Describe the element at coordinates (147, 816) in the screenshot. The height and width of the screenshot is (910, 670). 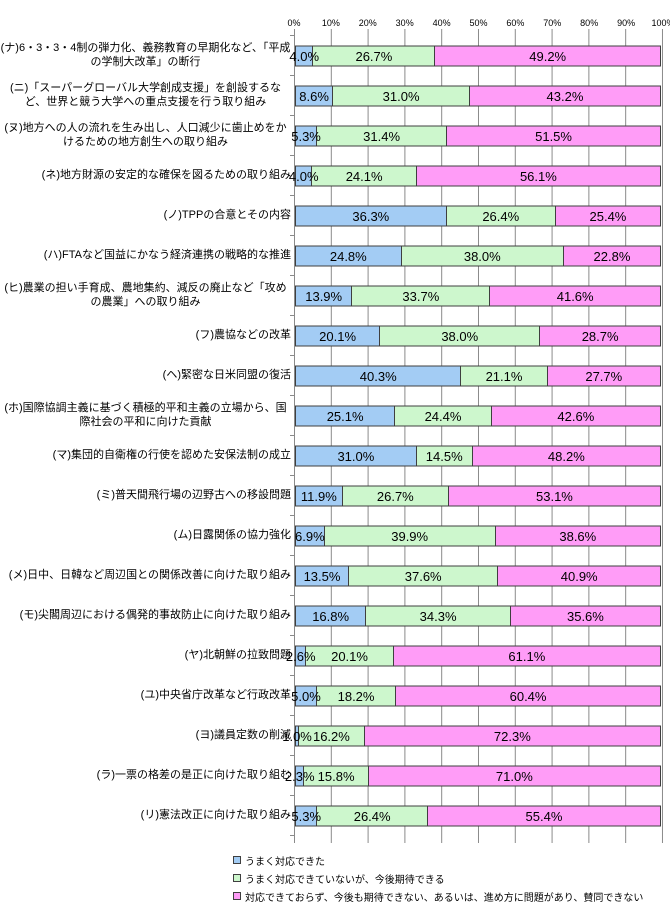
I see `category-label-cell: (リ)憲法改正に向けた取り組み` at that location.